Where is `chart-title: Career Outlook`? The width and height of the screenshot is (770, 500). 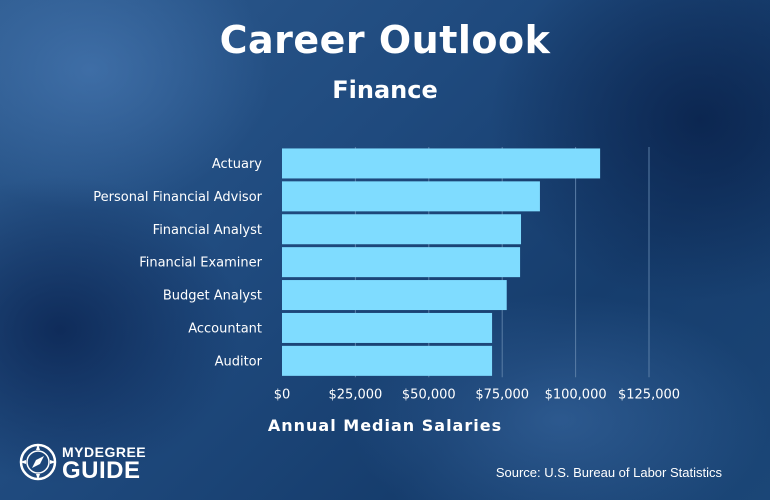
chart-title: Career Outlook is located at coordinates (385, 40).